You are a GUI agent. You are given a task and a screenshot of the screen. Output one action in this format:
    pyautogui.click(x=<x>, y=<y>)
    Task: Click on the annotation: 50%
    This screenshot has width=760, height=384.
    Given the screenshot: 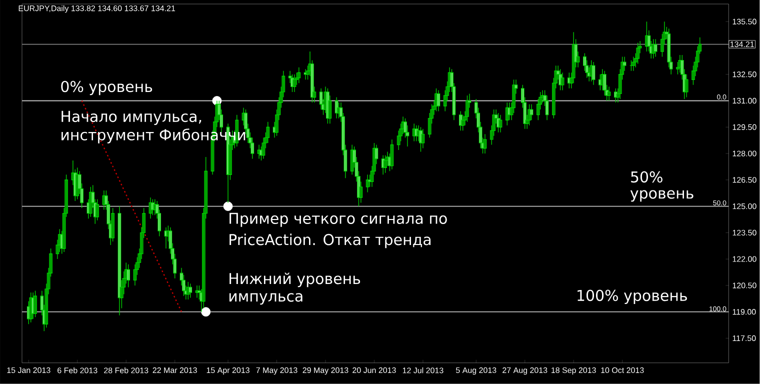 What is the action you would take?
    pyautogui.click(x=646, y=177)
    